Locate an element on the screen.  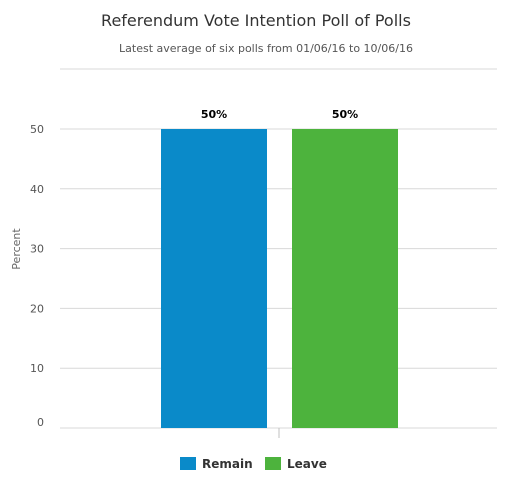
y-tick-label: 10 is located at coordinates (37, 368).